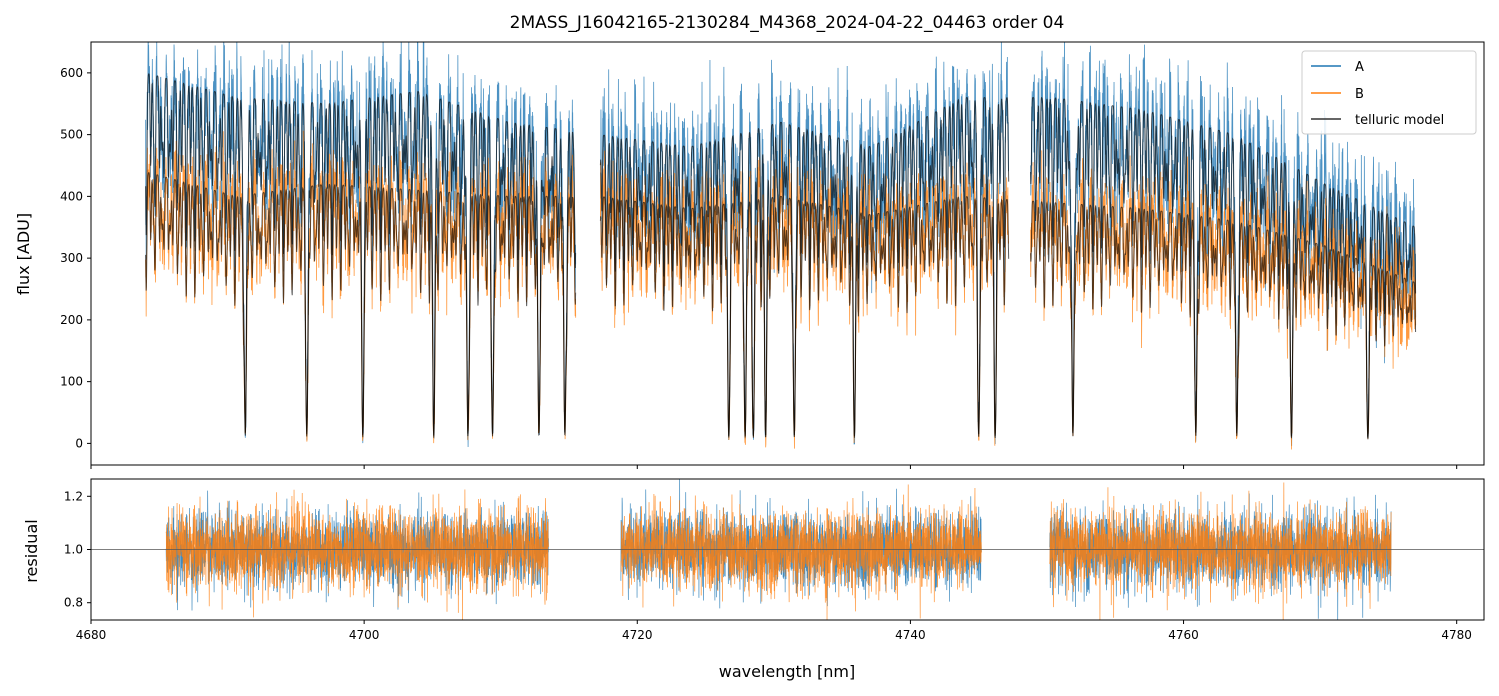 The height and width of the screenshot is (696, 1499). Describe the element at coordinates (1183, 635) in the screenshot. I see `residual-x-tick-label: 4760` at that location.